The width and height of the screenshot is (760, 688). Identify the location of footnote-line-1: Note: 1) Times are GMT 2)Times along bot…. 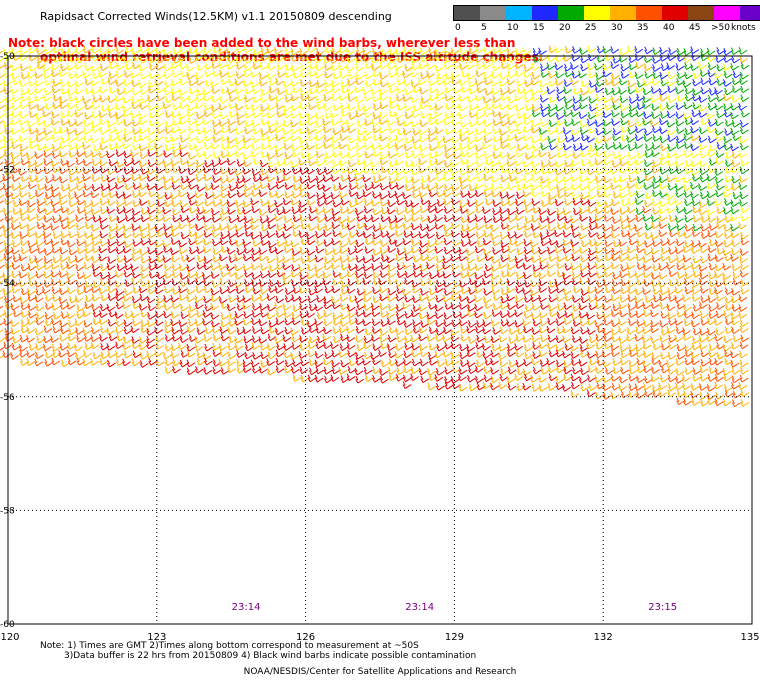
(229, 646).